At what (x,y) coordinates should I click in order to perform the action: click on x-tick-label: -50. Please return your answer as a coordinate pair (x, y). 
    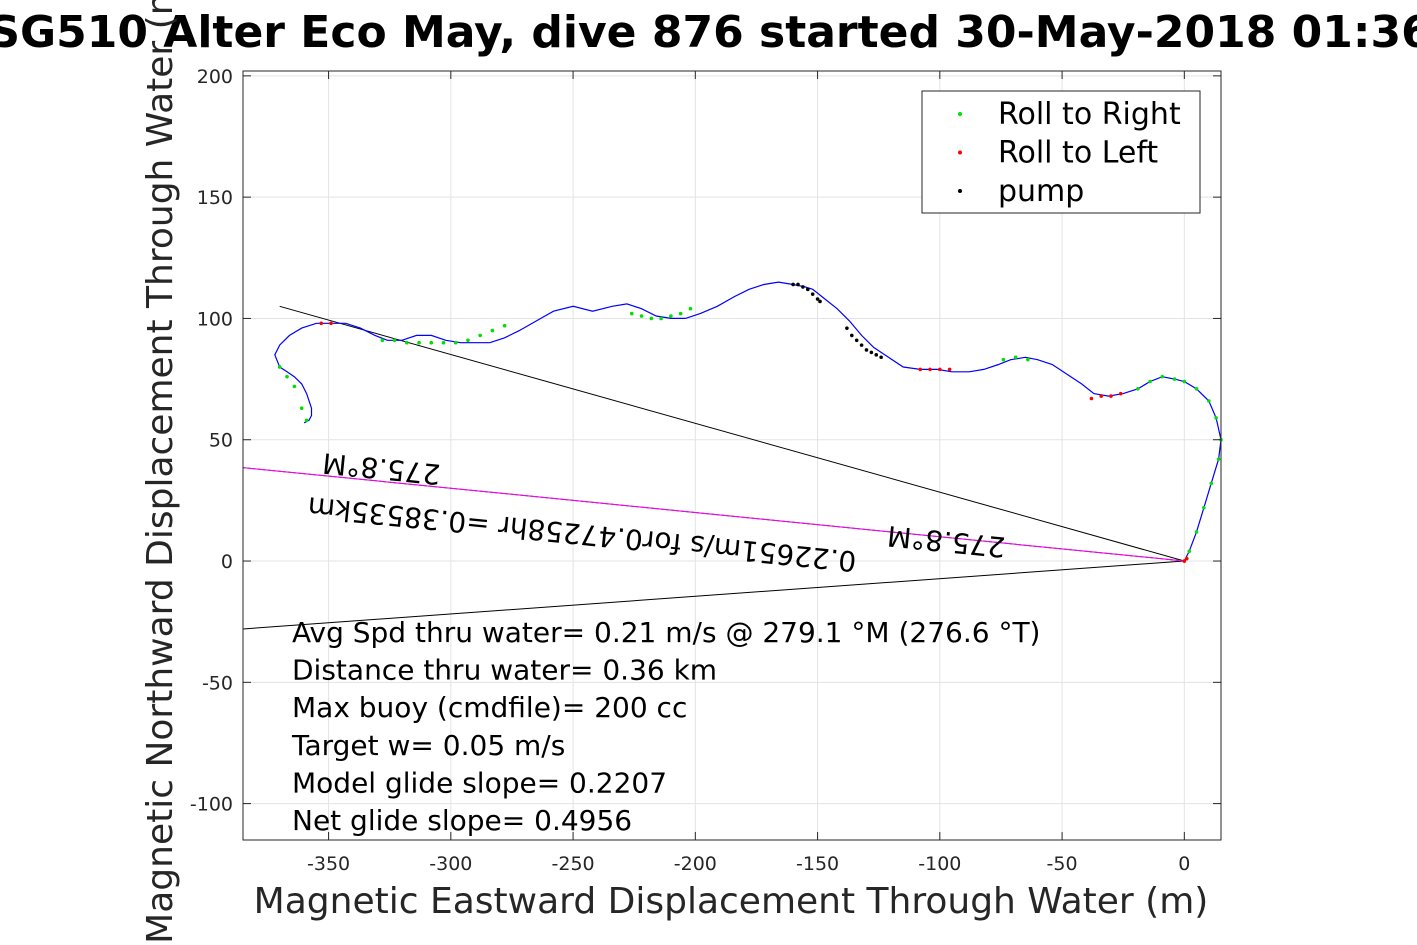
    Looking at the image, I should click on (1062, 864).